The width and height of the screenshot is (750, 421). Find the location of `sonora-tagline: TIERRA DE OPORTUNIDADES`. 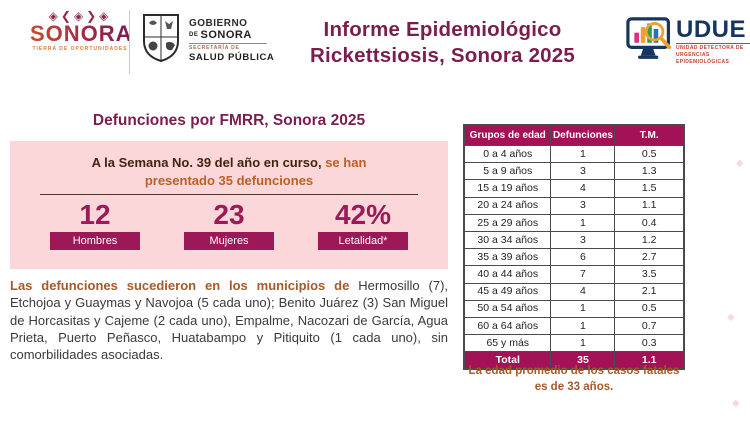

sonora-tagline: TIERRA DE OPORTUNIDADES is located at coordinates (80, 49).